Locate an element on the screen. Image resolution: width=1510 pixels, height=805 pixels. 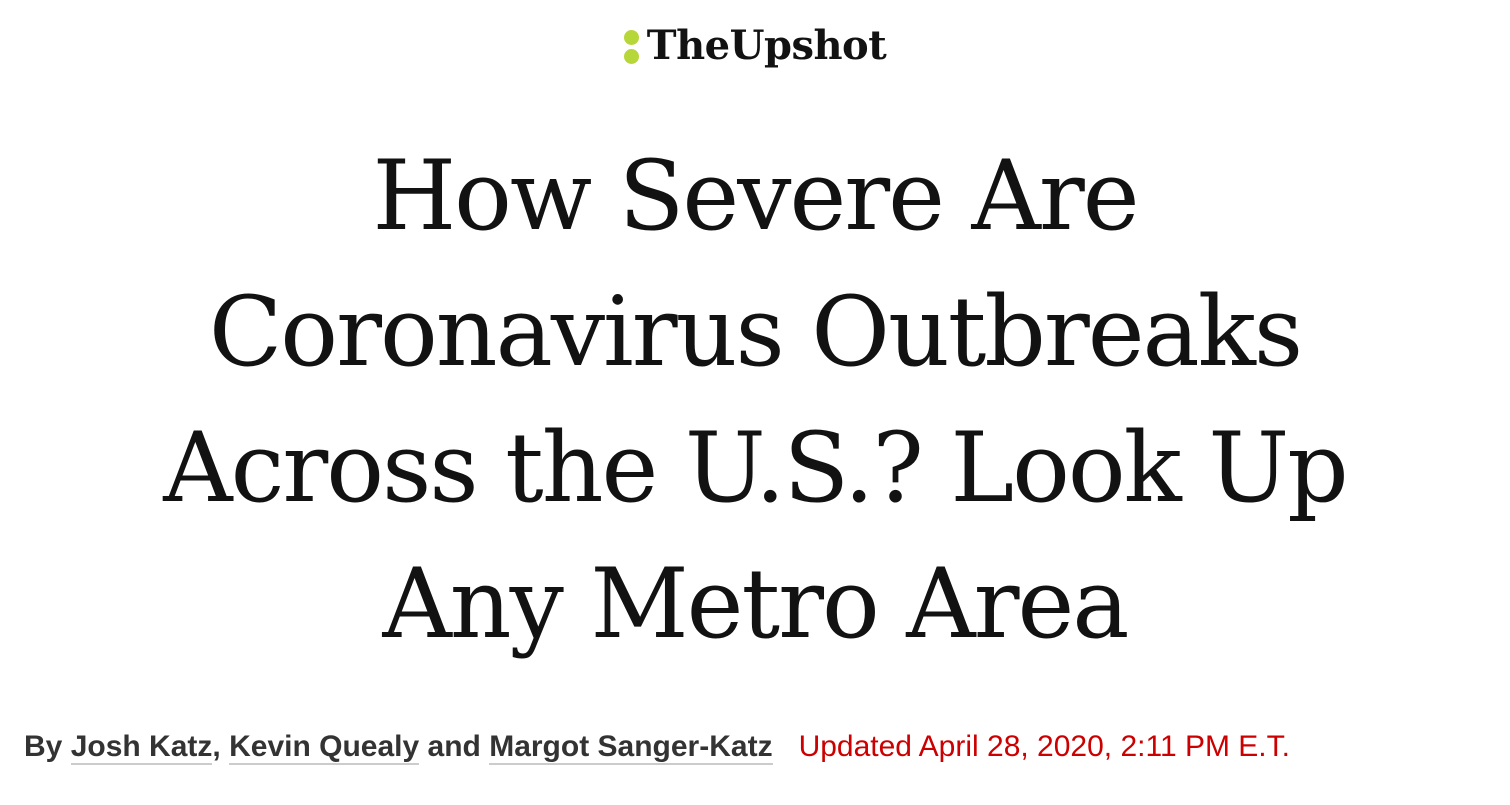
headline-line-2: Coronavirus Outbreaks is located at coordinates (755, 332).